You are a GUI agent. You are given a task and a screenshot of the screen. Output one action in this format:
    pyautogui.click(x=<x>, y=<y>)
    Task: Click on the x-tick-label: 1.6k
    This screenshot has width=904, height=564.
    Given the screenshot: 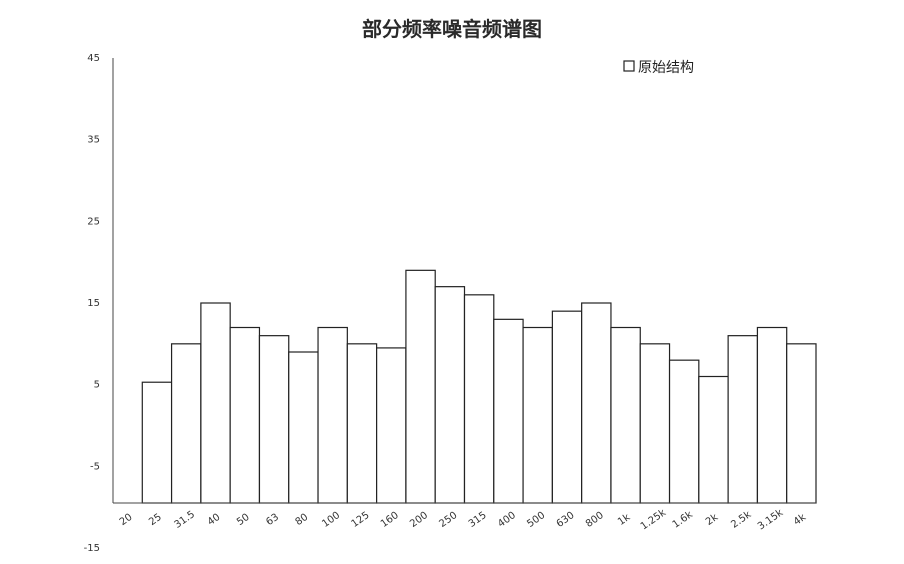 What is the action you would take?
    pyautogui.click(x=683, y=520)
    